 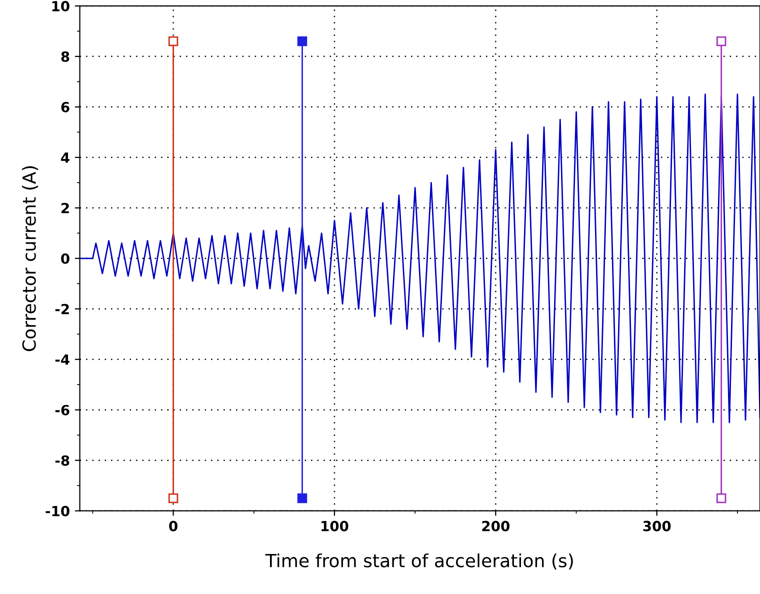 I want to click on x-axis-title: Time from start of acceleration (s), so click(x=419, y=561).